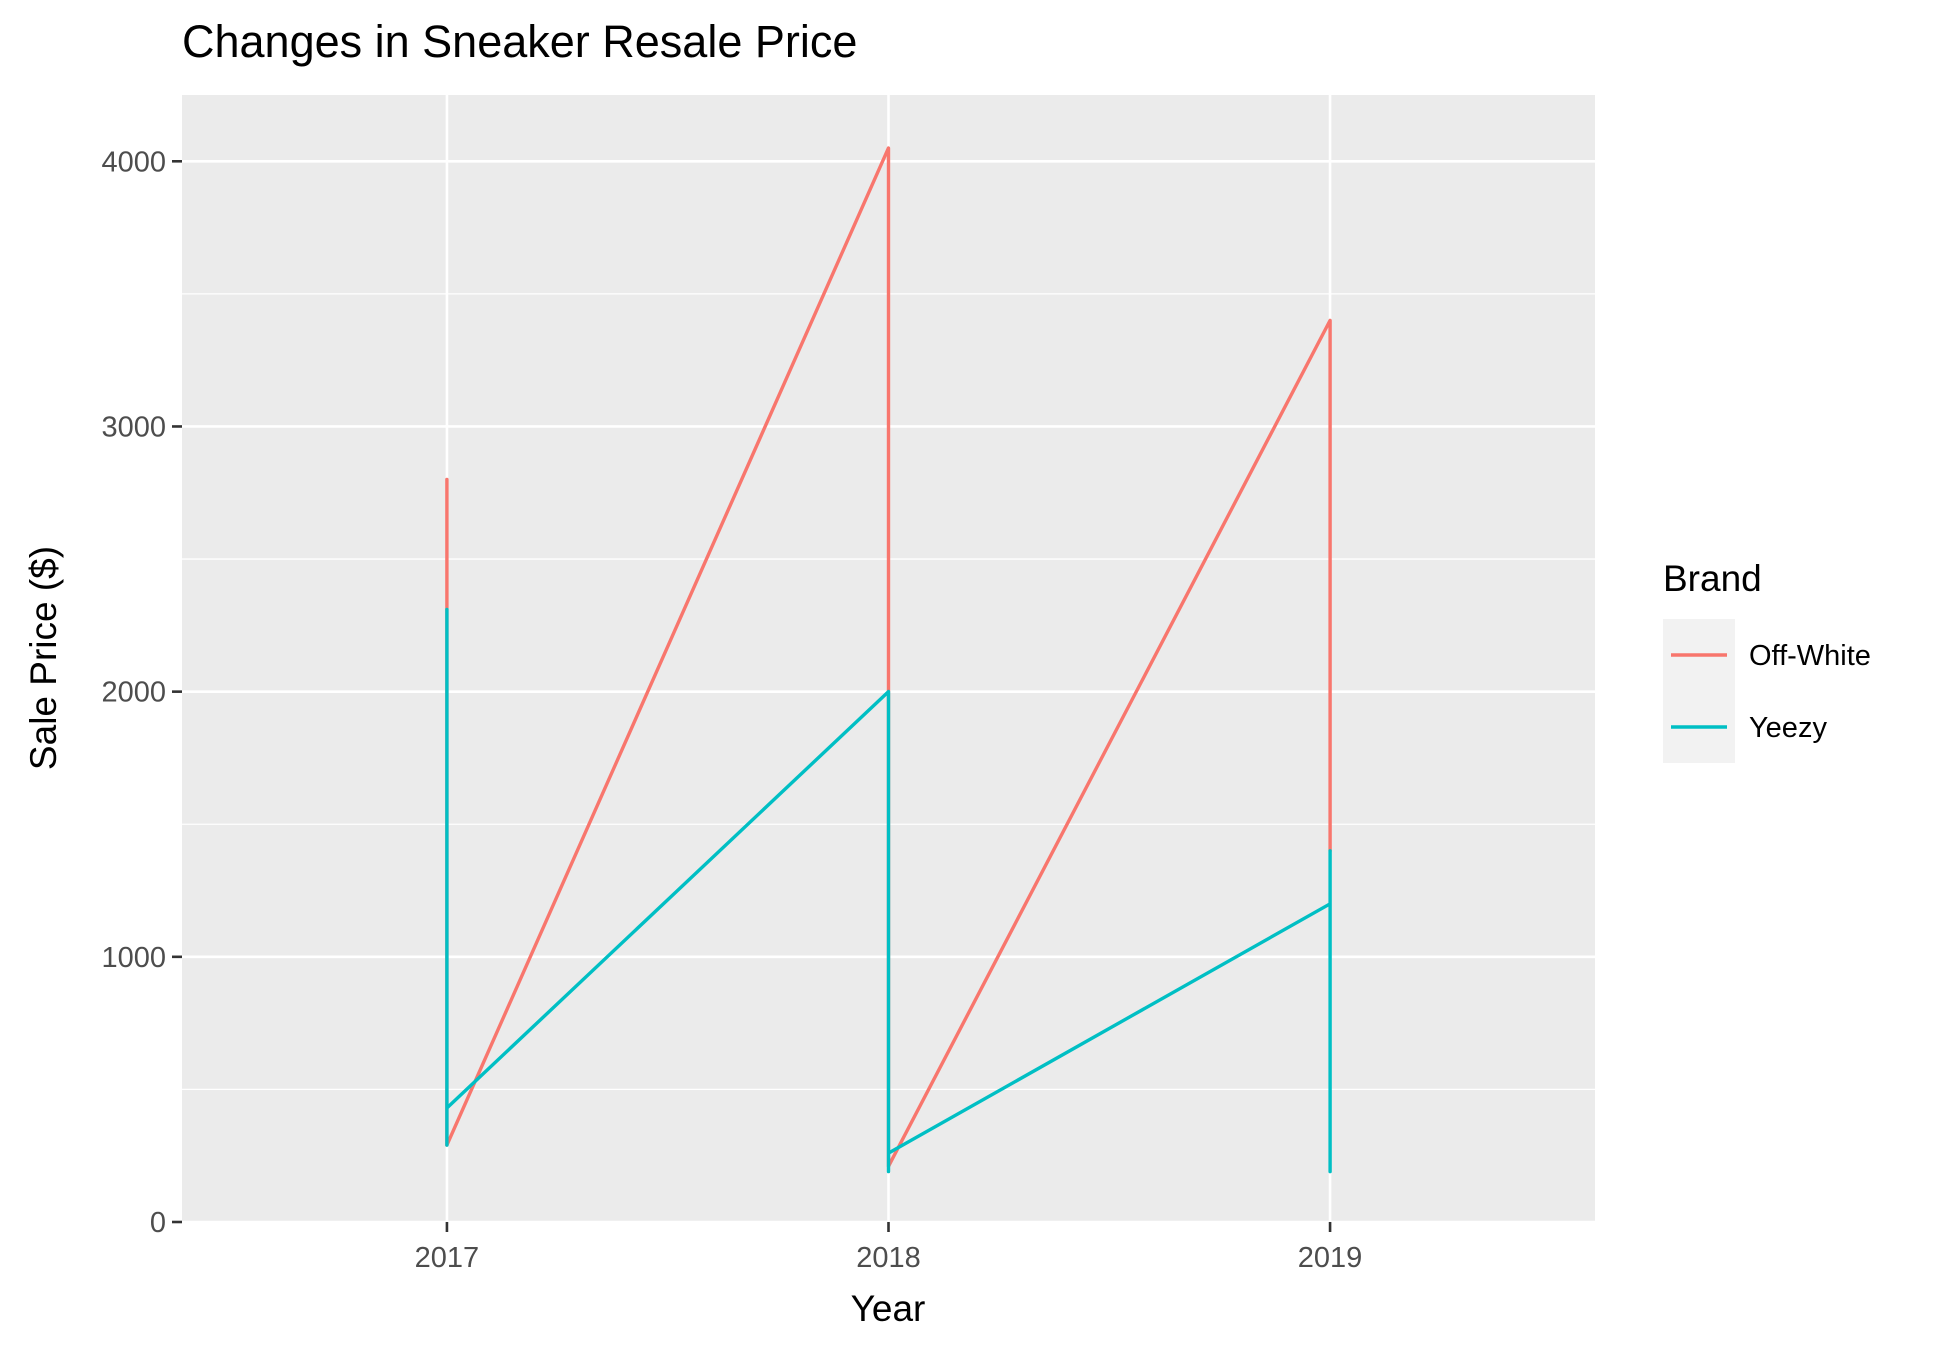 The height and width of the screenshot is (1349, 1950). I want to click on x-axis: 2017 2018 2019, so click(889, 1248).